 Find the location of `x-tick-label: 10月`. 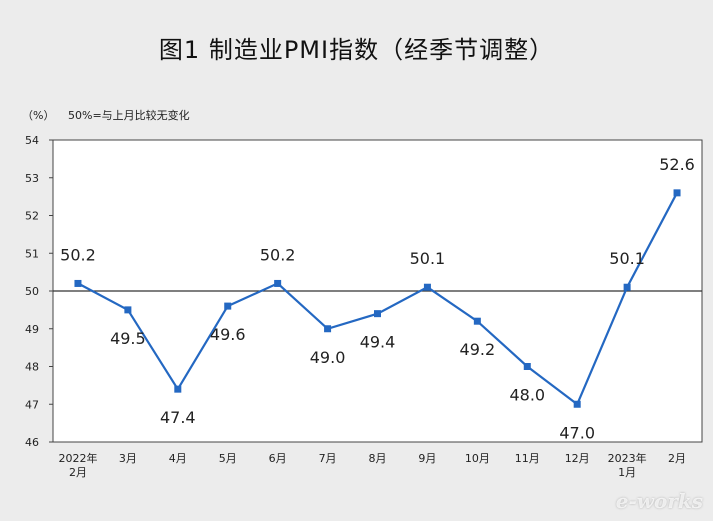

x-tick-label: 10月 is located at coordinates (477, 458).